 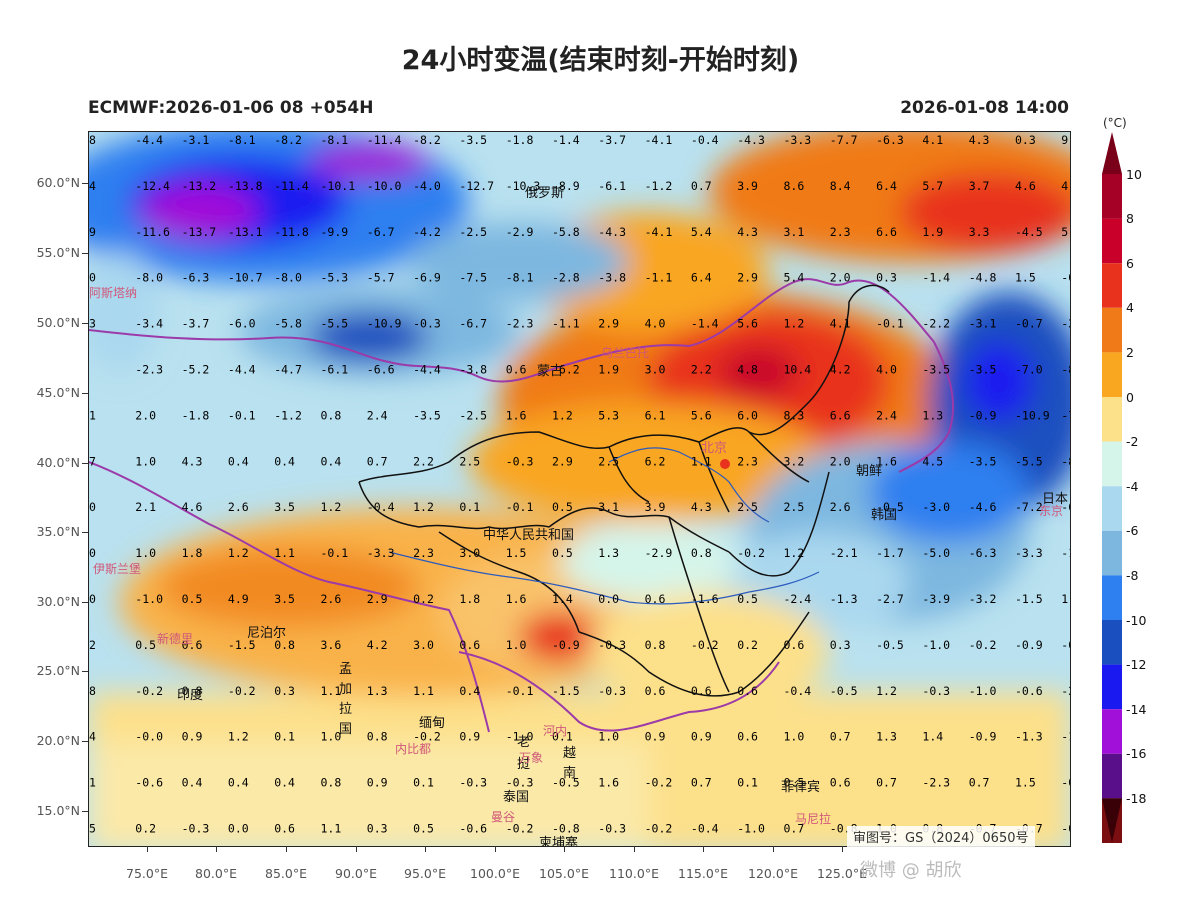 I want to click on grid-value: -10.3, so click(x=523, y=186).